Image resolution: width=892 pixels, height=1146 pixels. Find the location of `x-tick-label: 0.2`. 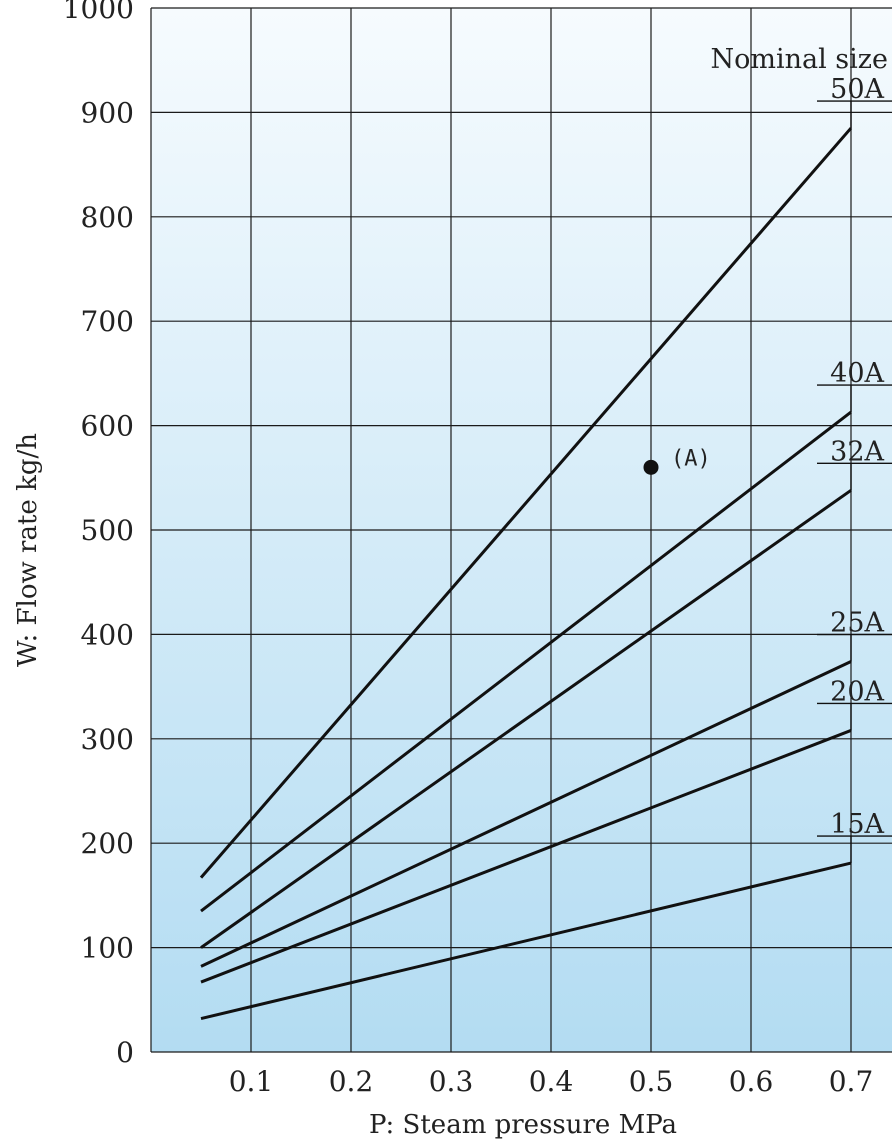

x-tick-label: 0.2 is located at coordinates (351, 1081).